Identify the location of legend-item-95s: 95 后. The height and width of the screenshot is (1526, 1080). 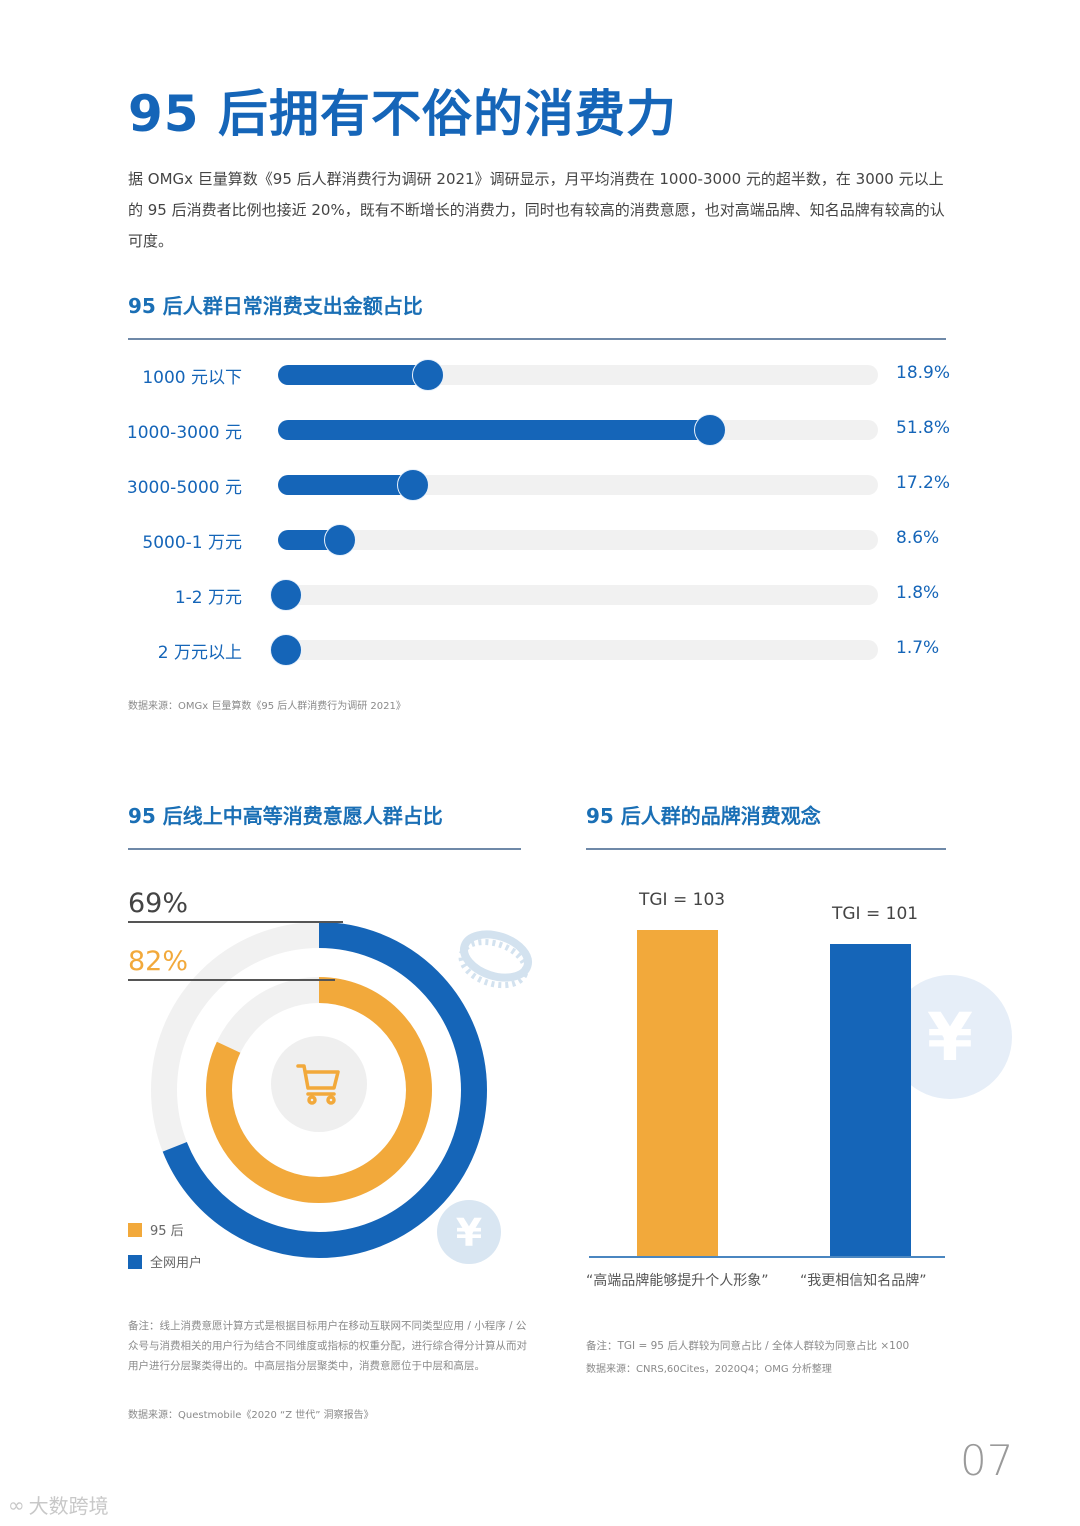
(156, 1229).